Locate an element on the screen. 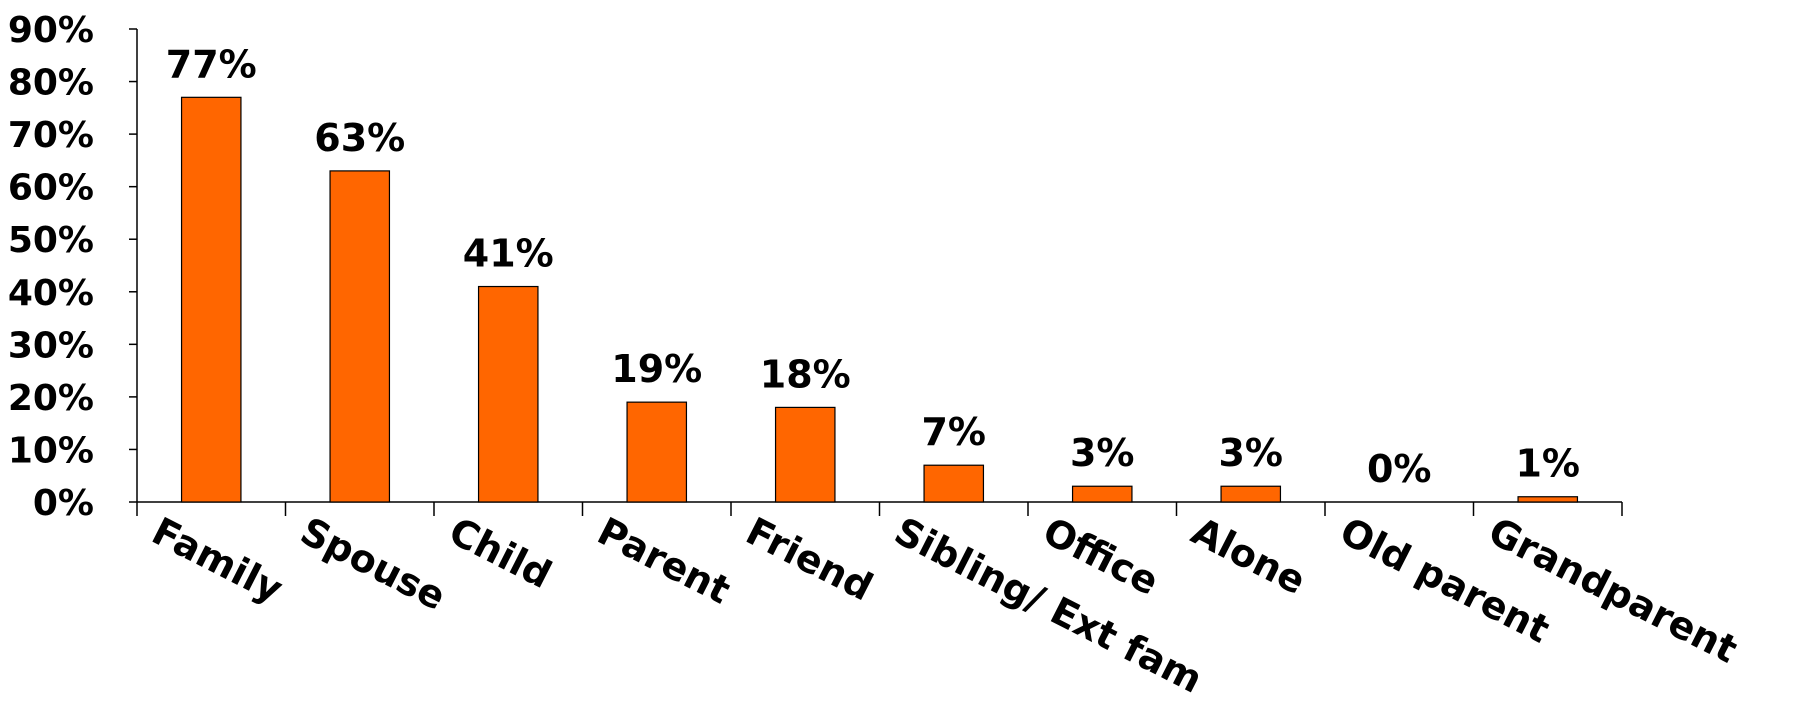 The height and width of the screenshot is (704, 1802). data-label: 77% is located at coordinates (211, 64).